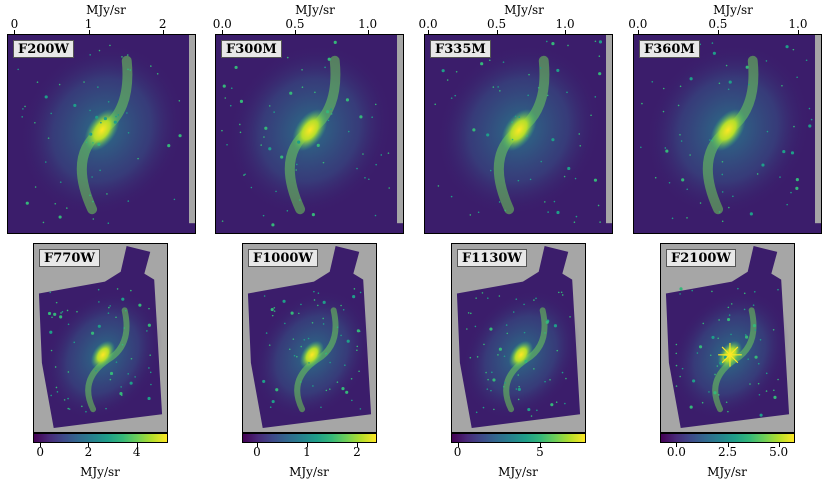 The image size is (830, 483). I want to click on galaxy-image: F1000W, so click(309, 338).